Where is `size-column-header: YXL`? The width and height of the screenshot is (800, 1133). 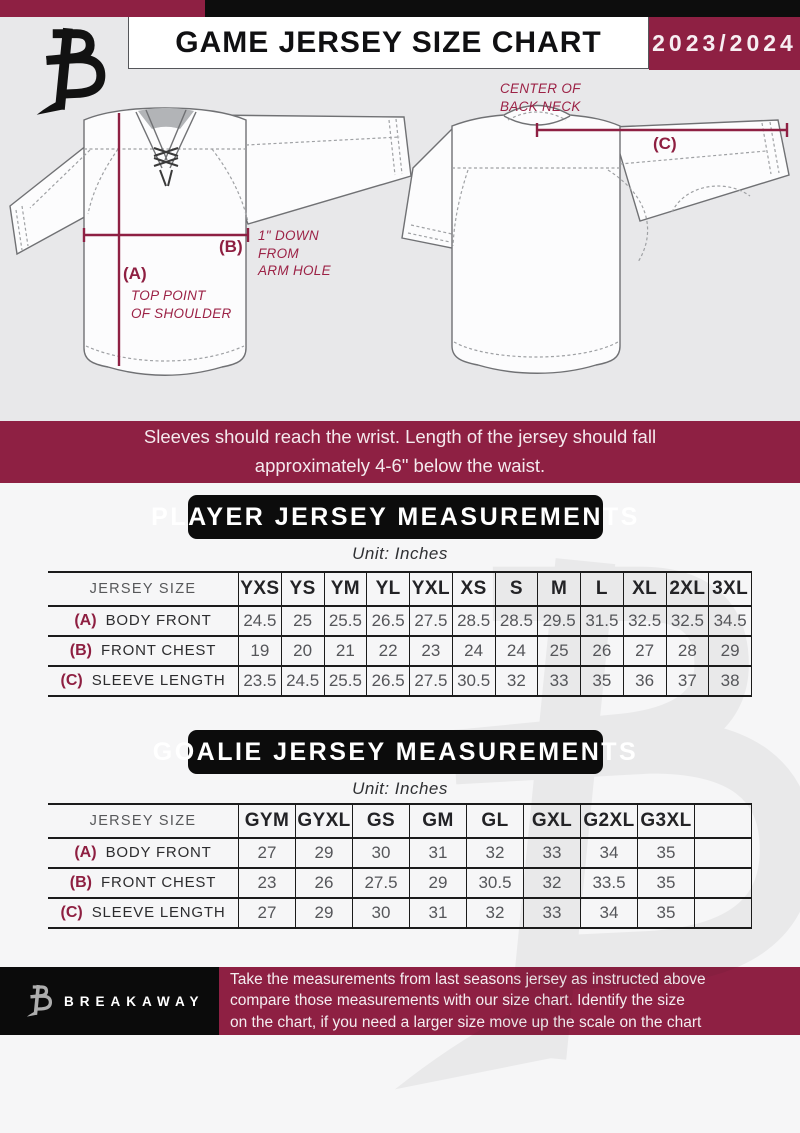
size-column-header: YXL is located at coordinates (431, 589).